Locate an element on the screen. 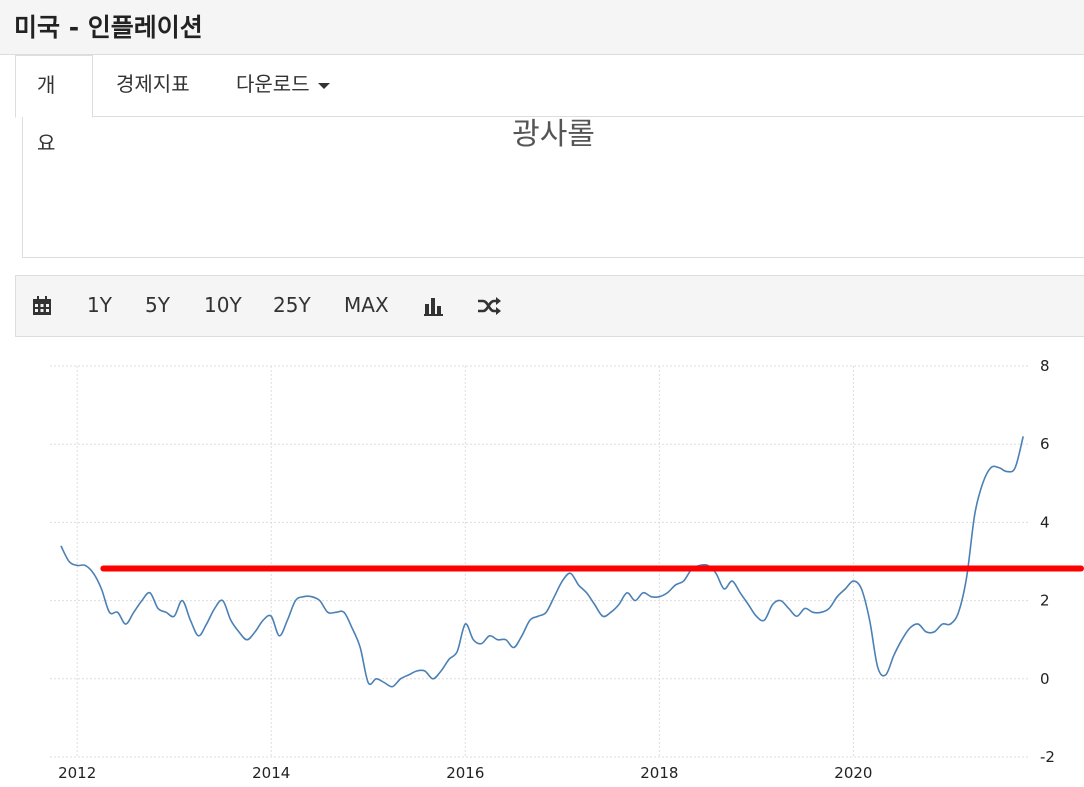  x-tick-label: 2014 is located at coordinates (271, 773).